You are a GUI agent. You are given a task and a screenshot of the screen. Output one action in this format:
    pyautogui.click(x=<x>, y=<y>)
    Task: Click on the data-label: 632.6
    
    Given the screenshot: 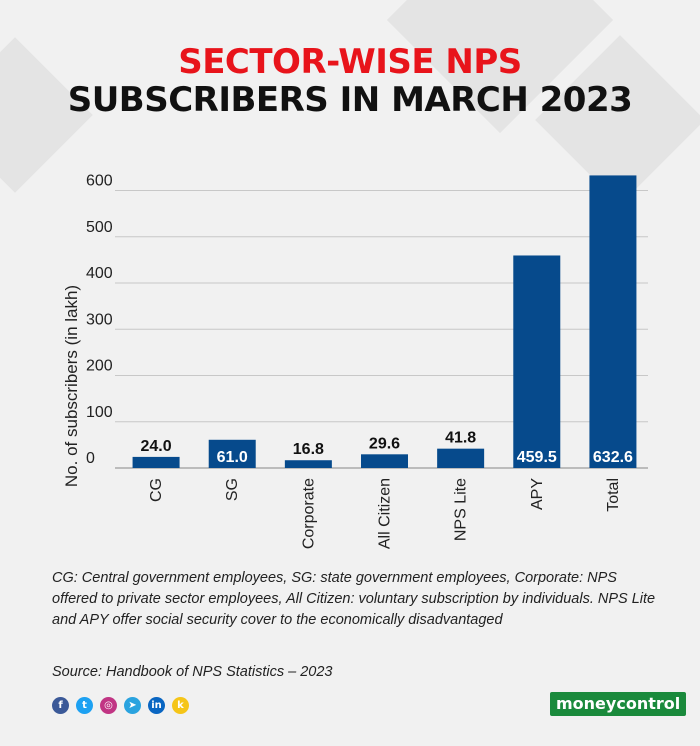 What is the action you would take?
    pyautogui.click(x=613, y=457)
    